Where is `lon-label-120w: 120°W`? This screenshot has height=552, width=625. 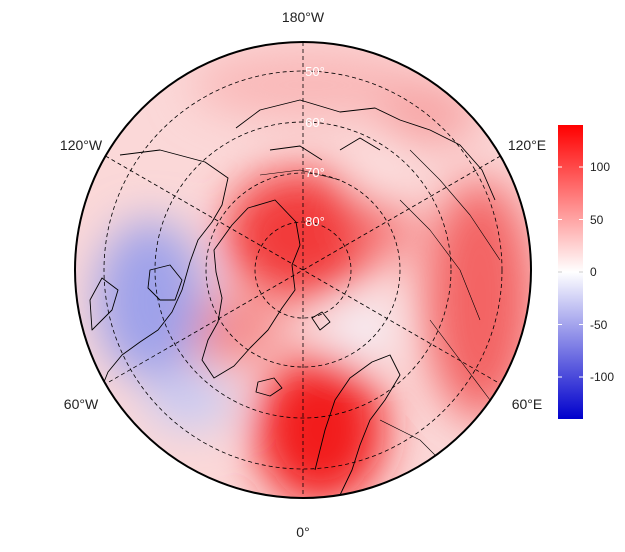 lon-label-120w: 120°W is located at coordinates (81, 145).